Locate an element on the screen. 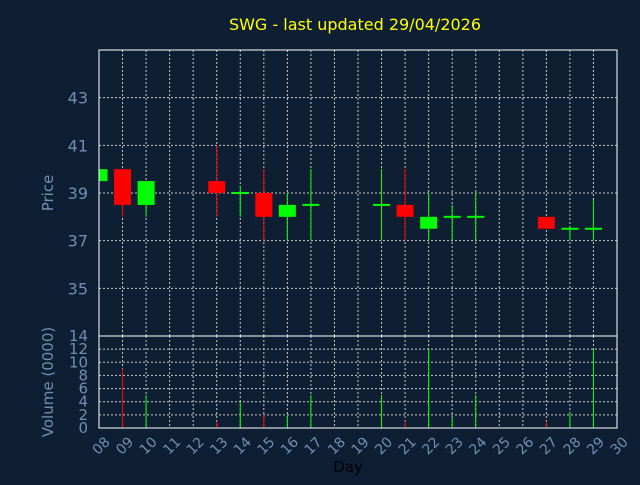 The height and width of the screenshot is (485, 640). price-tick-label: 43 is located at coordinates (78, 98).